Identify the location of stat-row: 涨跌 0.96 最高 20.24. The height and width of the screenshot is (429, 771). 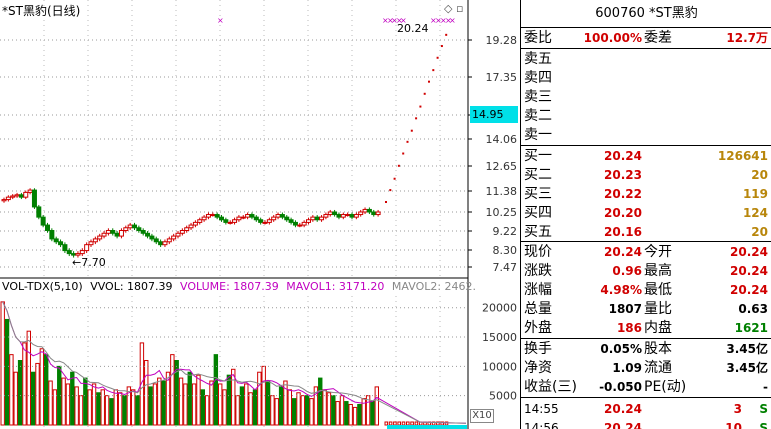
(646, 271).